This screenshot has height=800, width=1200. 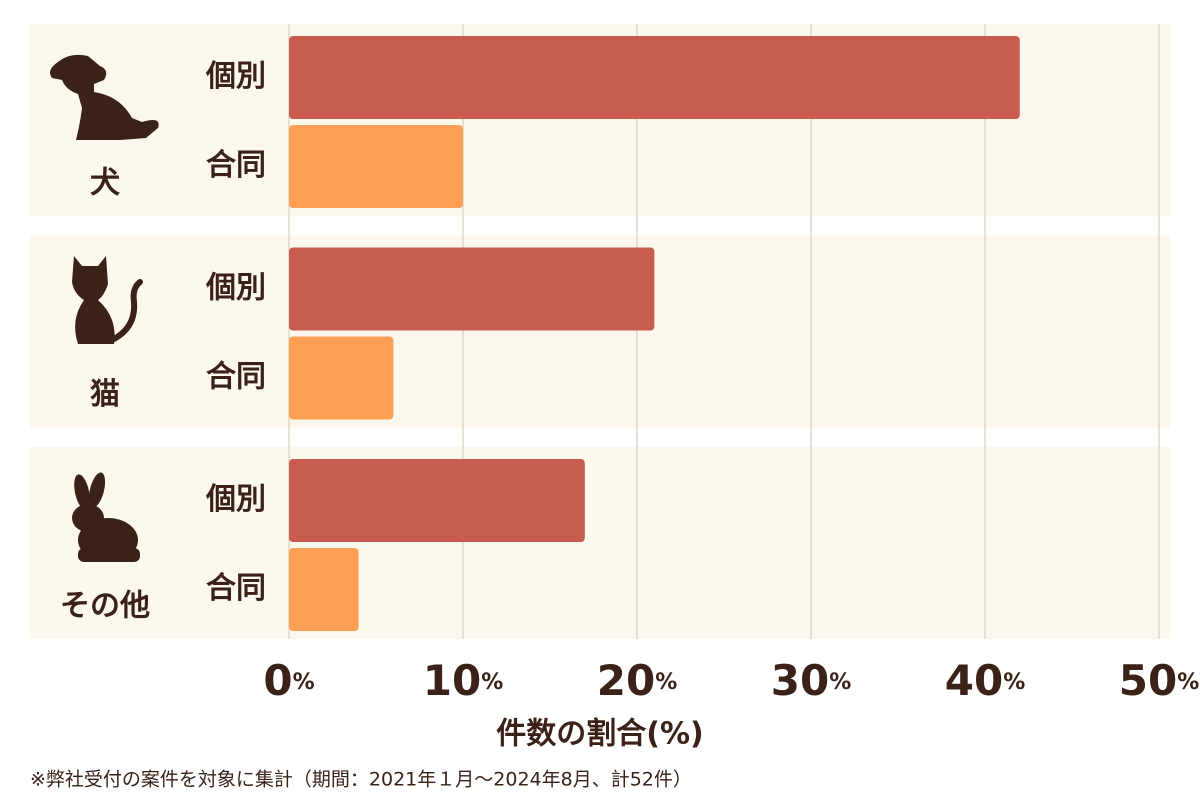 What do you see at coordinates (811, 680) in the screenshot?
I see `x-tick-label: 30%` at bounding box center [811, 680].